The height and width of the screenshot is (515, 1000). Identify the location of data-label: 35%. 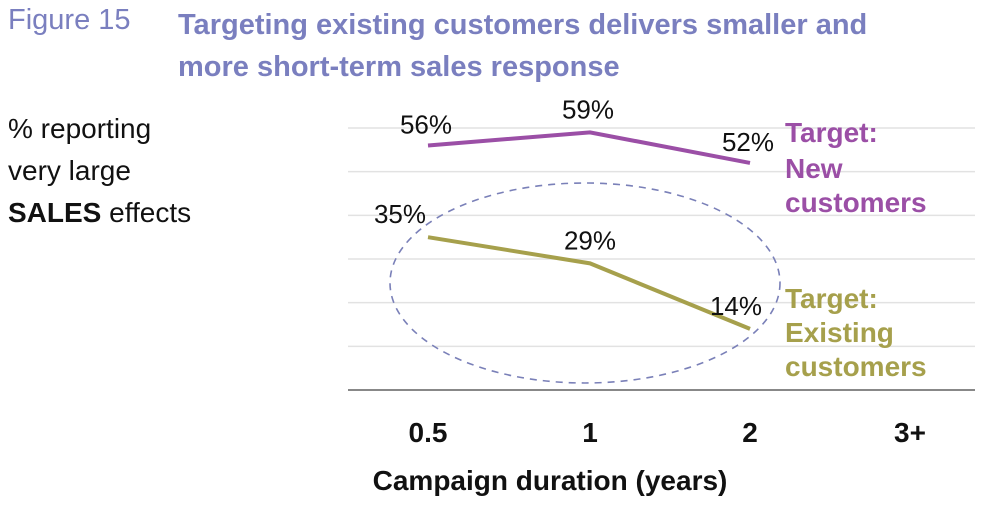
(400, 214).